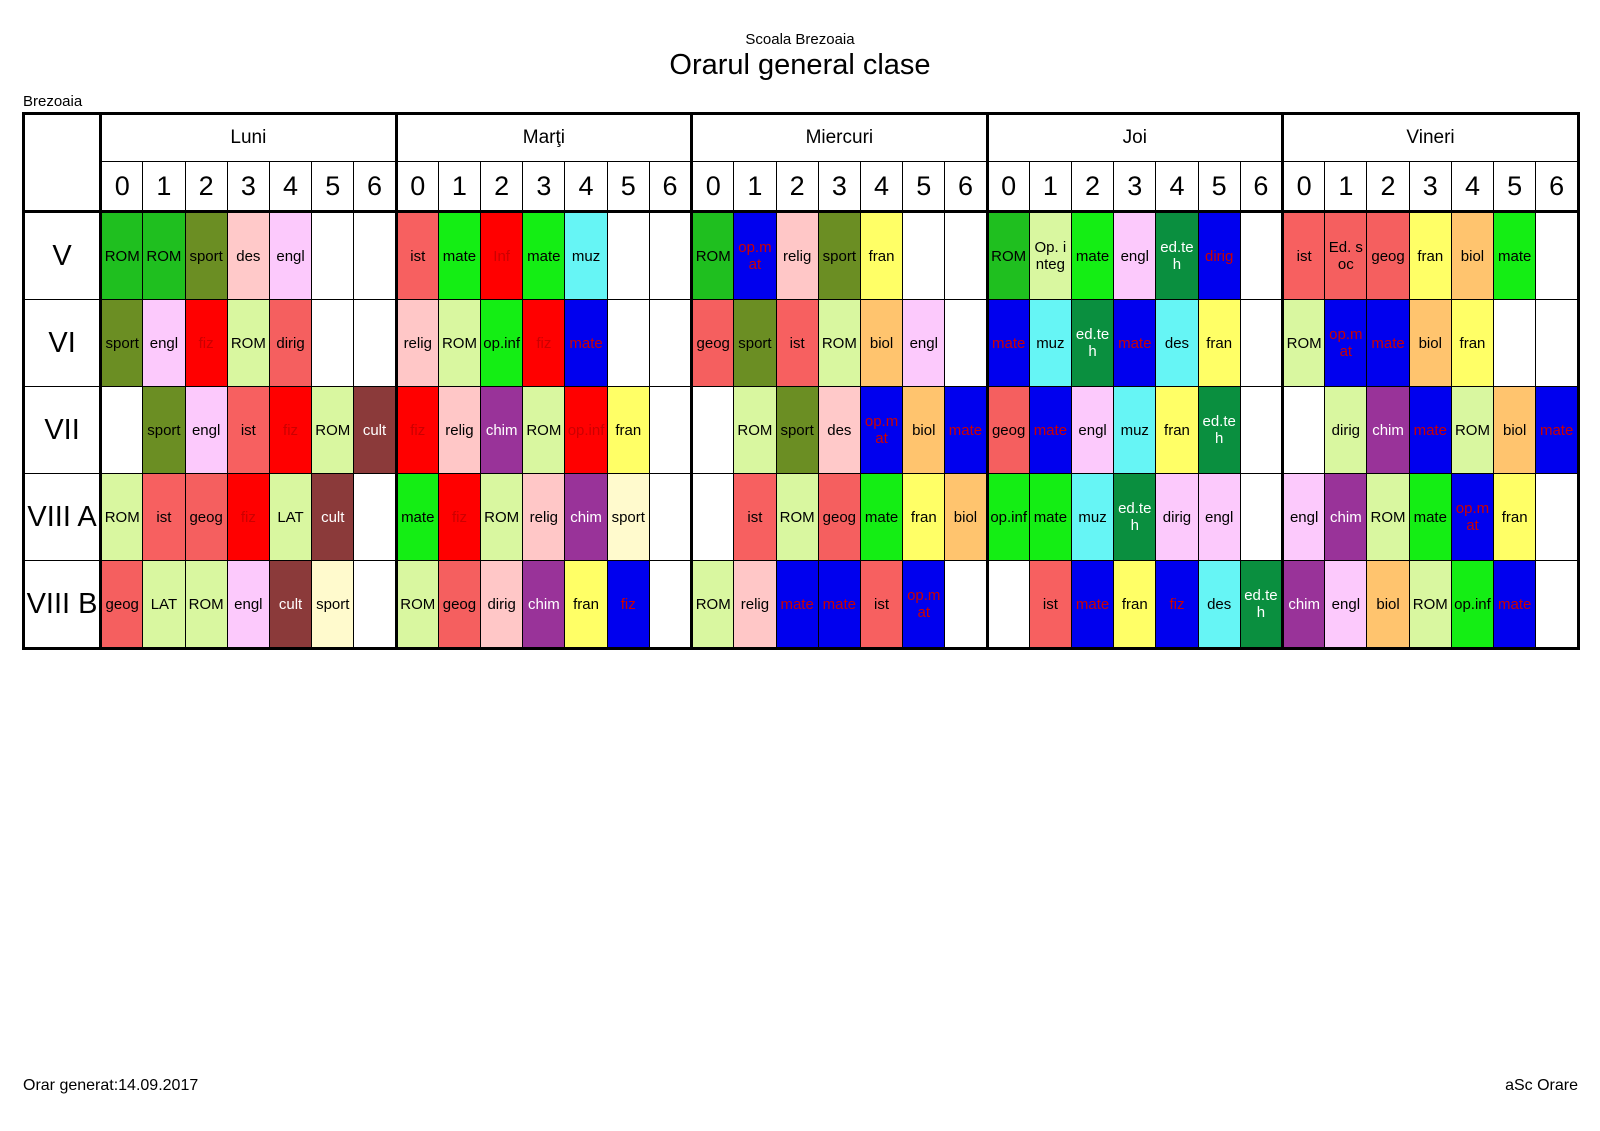 The width and height of the screenshot is (1600, 1131). I want to click on period-header: 6, so click(375, 187).